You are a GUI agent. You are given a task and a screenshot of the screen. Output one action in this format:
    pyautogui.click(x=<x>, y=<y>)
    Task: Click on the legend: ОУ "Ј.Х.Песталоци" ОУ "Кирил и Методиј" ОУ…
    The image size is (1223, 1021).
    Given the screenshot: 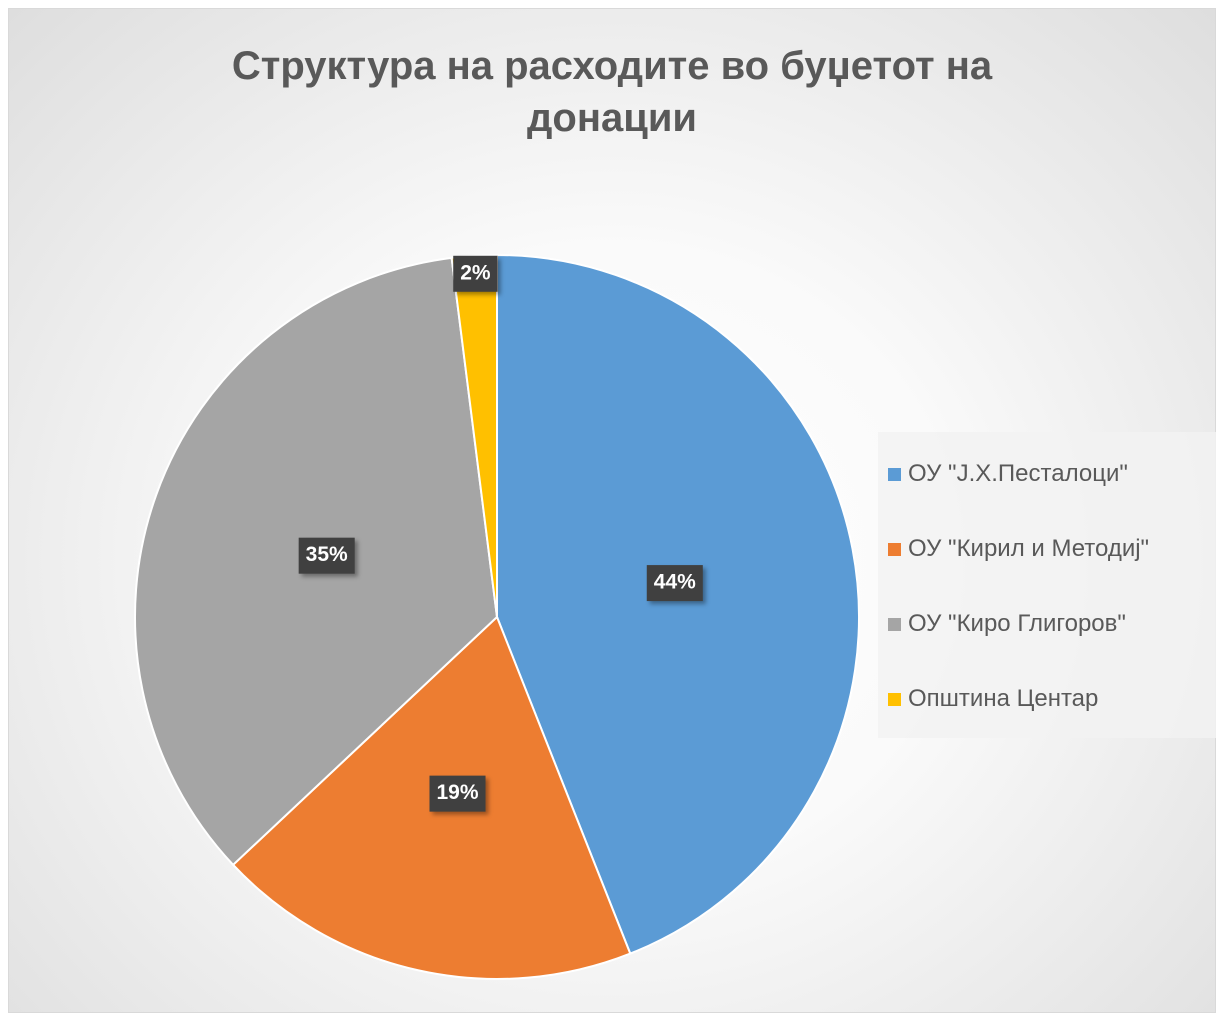 What is the action you would take?
    pyautogui.click(x=1047, y=585)
    